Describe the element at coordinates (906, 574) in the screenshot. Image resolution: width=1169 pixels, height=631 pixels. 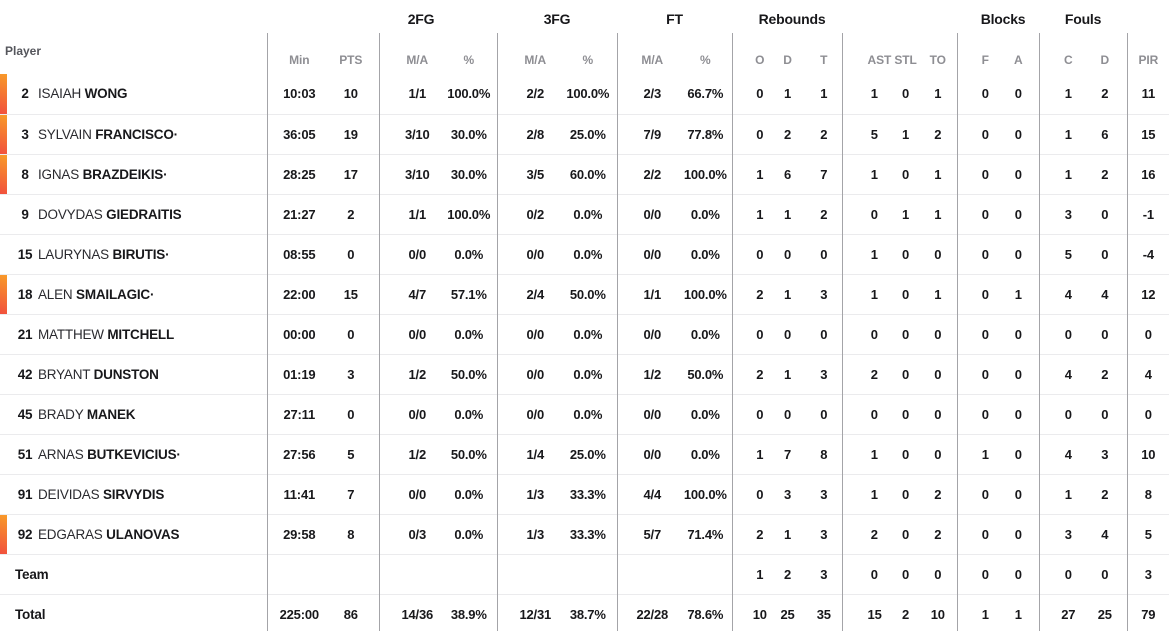
I see `cell-stl: 0` at that location.